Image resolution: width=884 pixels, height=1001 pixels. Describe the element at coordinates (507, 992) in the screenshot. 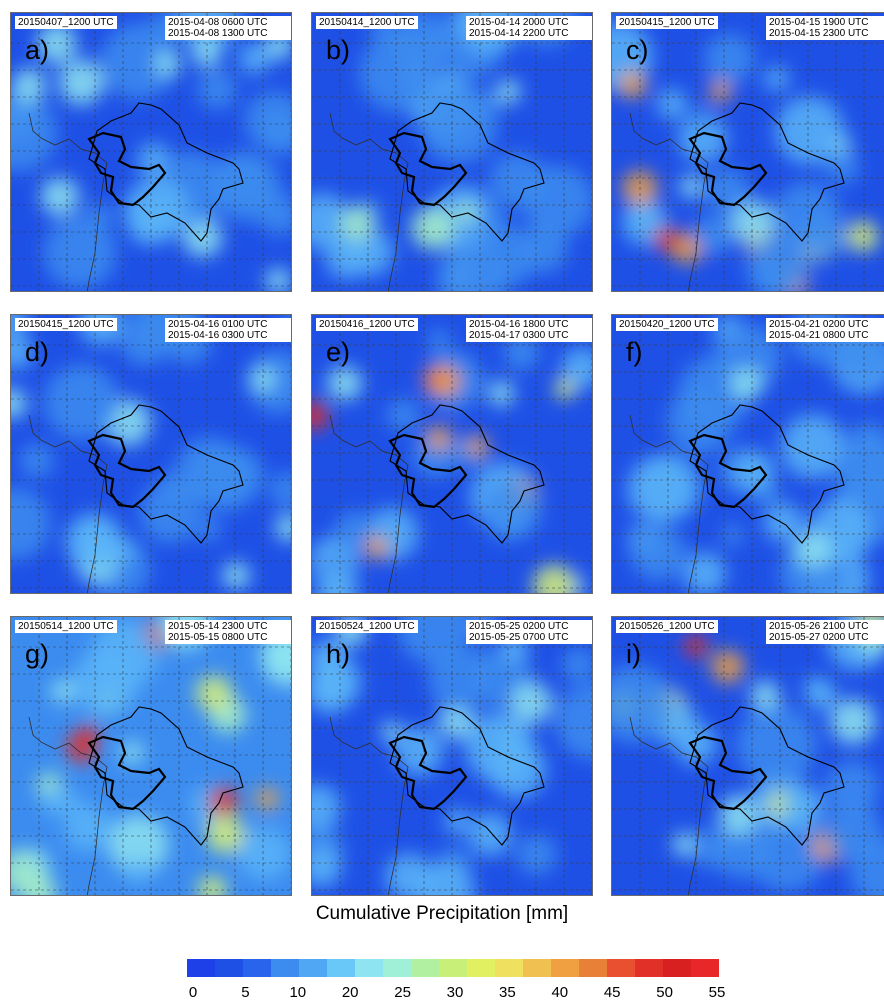

I see `colorbar-tick-label: 35` at that location.